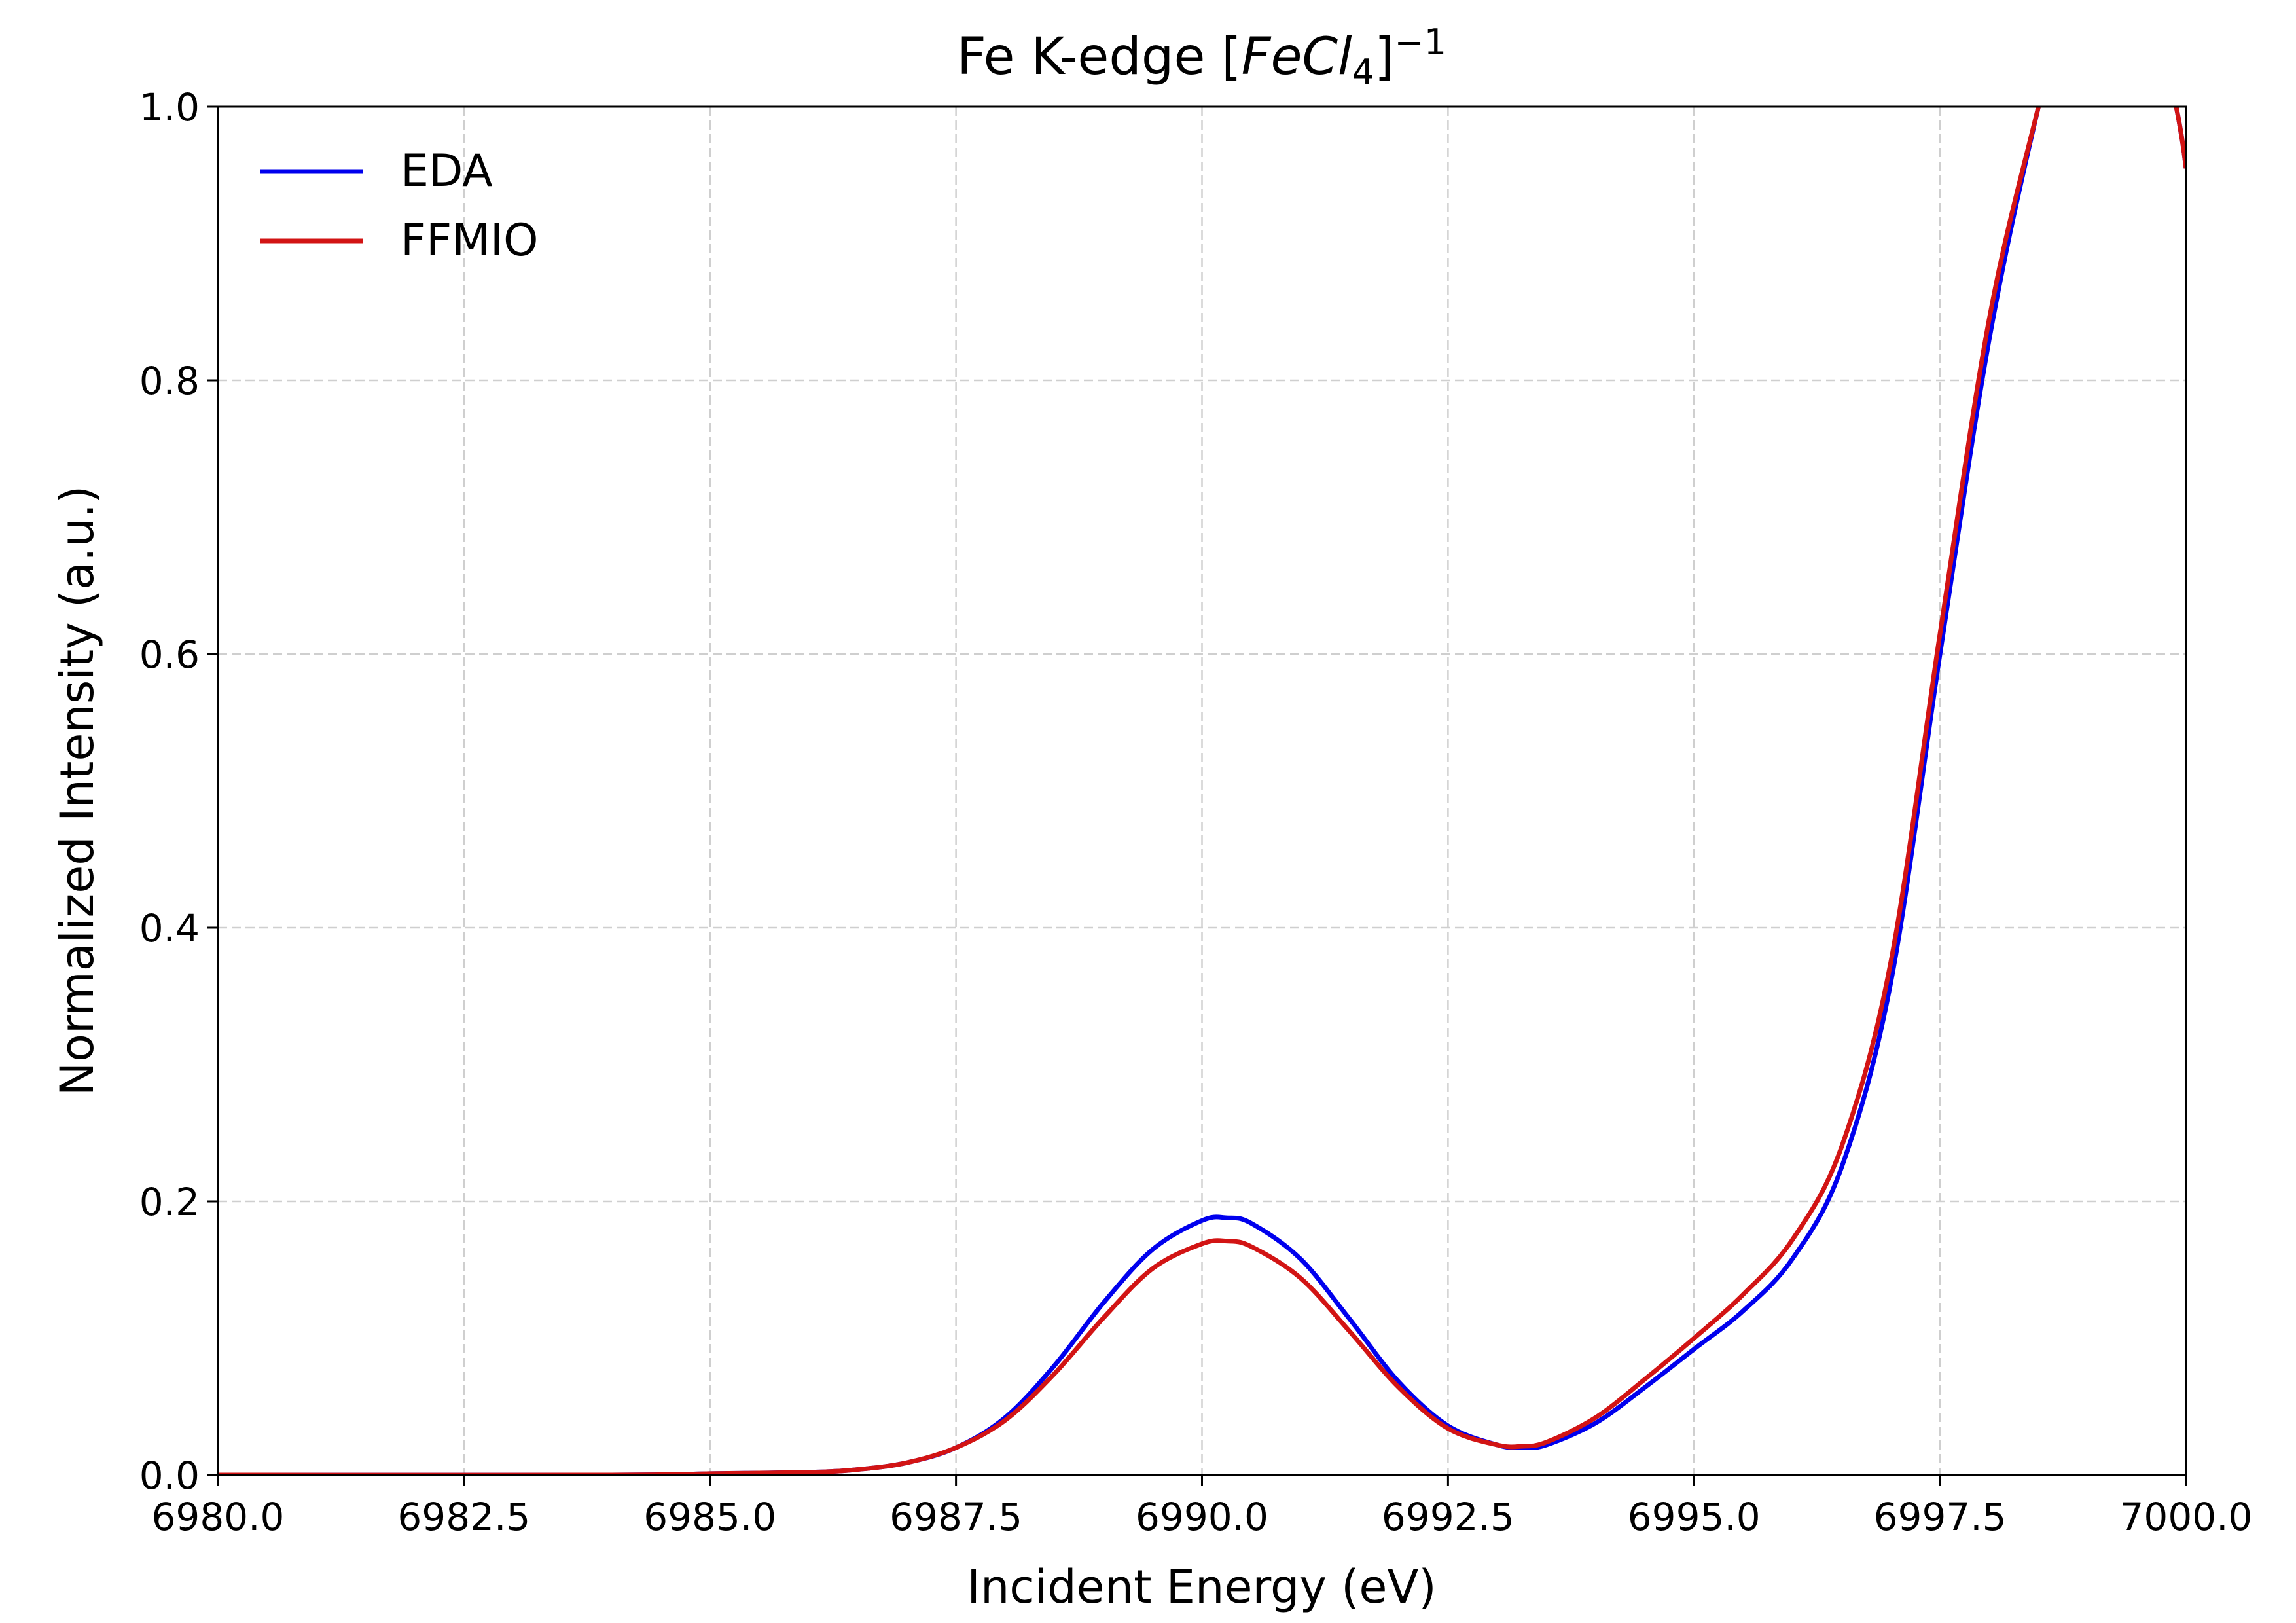  Describe the element at coordinates (1201, 1587) in the screenshot. I see `x-axis-label: Incident Energy (eV)` at that location.